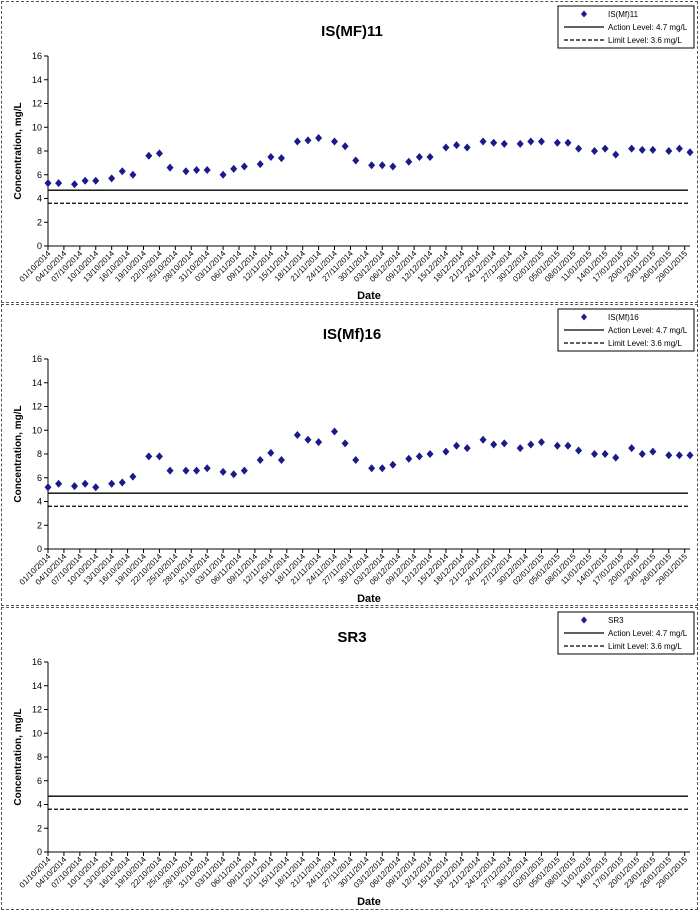  What do you see at coordinates (623, 317) in the screenshot?
I see `legend-label: IS(Mf)16` at bounding box center [623, 317].